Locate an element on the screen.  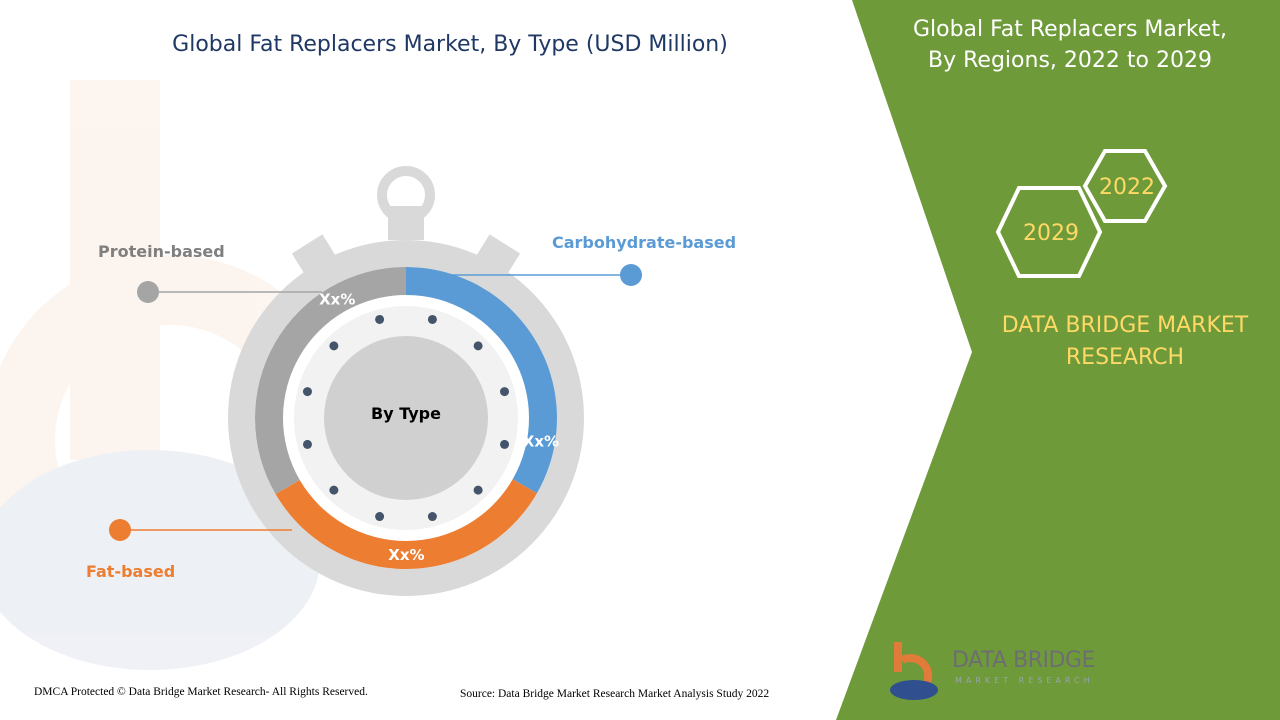
legend-protein-based: Protein-based is located at coordinates (161, 251).